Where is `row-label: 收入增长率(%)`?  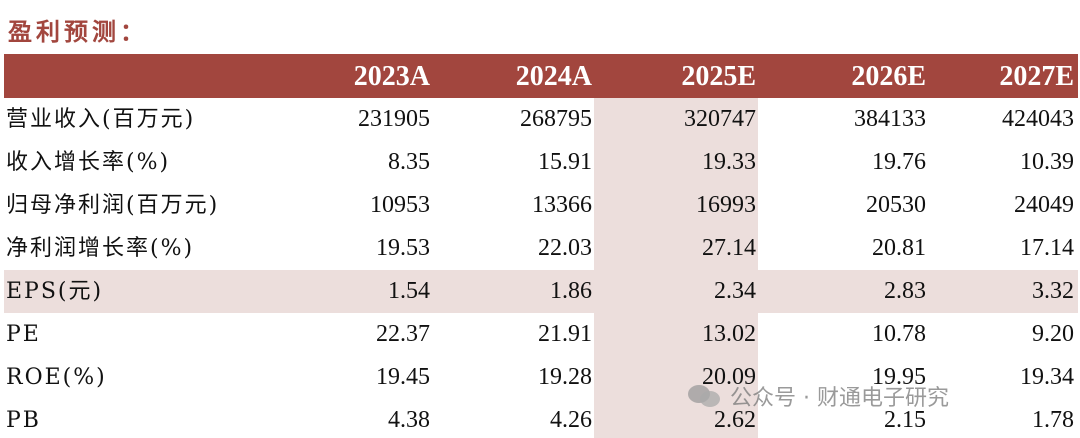
row-label: 收入增长率(%) is located at coordinates (88, 162).